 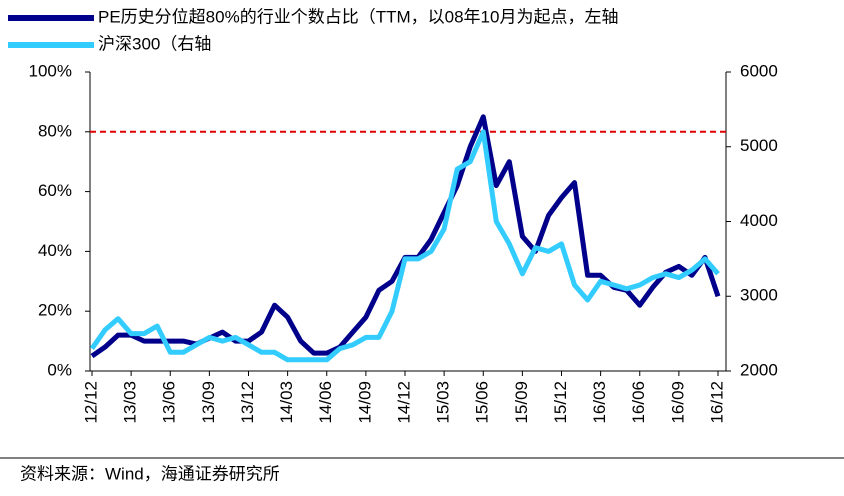 I want to click on x-tick-label: 13/12, so click(x=247, y=402).